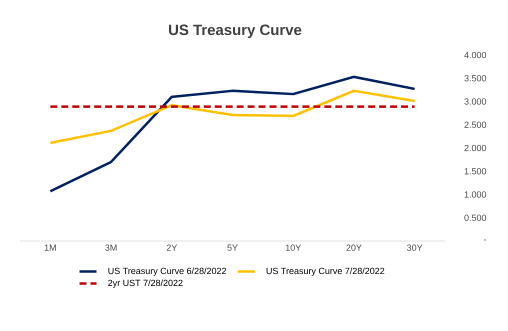  What do you see at coordinates (111, 247) in the screenshot?
I see `x-tick-label: 3M` at bounding box center [111, 247].